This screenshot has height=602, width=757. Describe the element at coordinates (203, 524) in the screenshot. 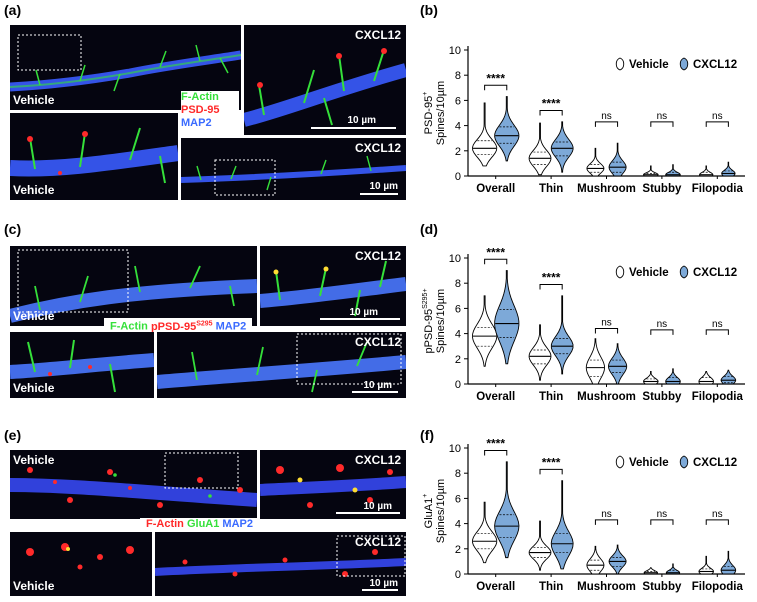

I see `stain-glua1: GluA1` at that location.